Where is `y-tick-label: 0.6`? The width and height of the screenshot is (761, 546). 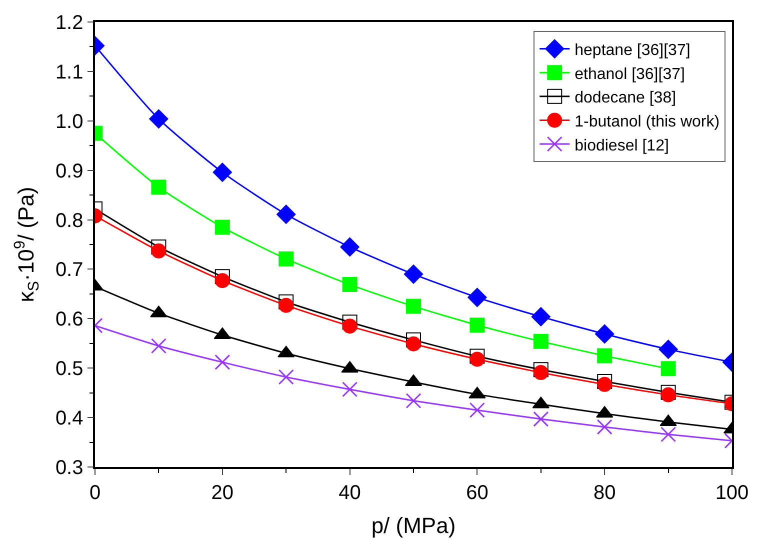
y-tick-label: 0.6 is located at coordinates (69, 319).